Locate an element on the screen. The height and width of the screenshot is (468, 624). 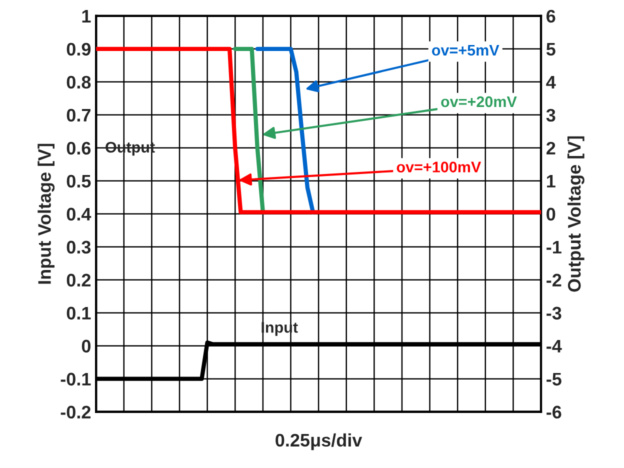
y2-tick-label: -2 is located at coordinates (554, 280).